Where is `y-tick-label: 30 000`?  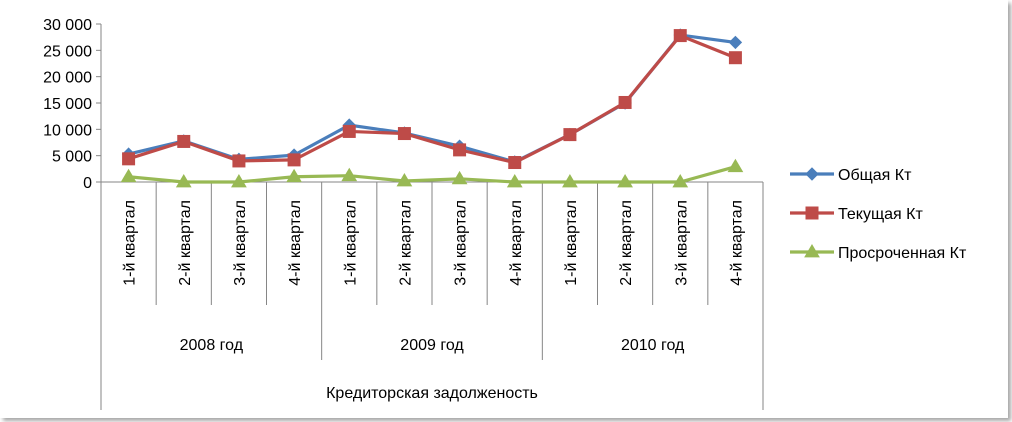 y-tick-label: 30 000 is located at coordinates (67, 25).